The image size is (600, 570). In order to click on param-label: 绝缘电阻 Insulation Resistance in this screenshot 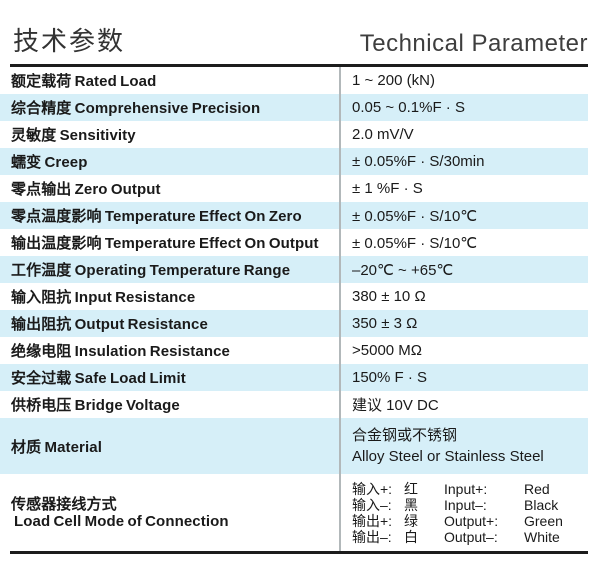, I will do `click(120, 351)`.